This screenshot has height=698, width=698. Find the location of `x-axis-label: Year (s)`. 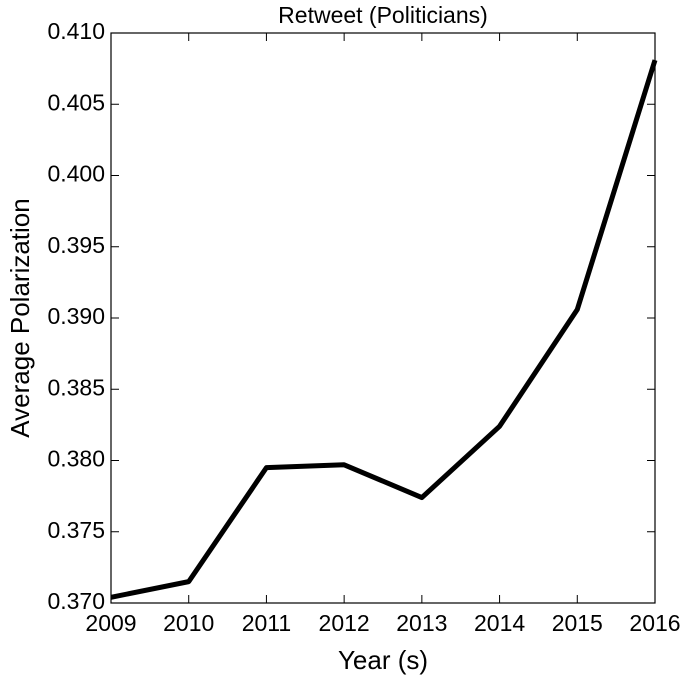

x-axis-label: Year (s) is located at coordinates (383, 660).